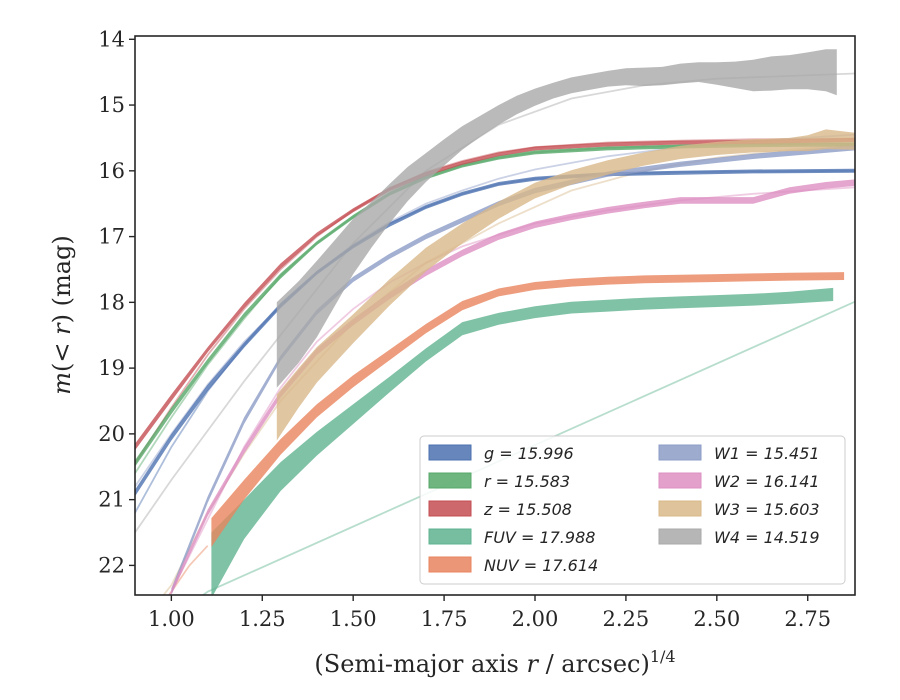 This screenshot has width=900, height=700. Describe the element at coordinates (111, 171) in the screenshot. I see `y-tick-label: 16` at that location.